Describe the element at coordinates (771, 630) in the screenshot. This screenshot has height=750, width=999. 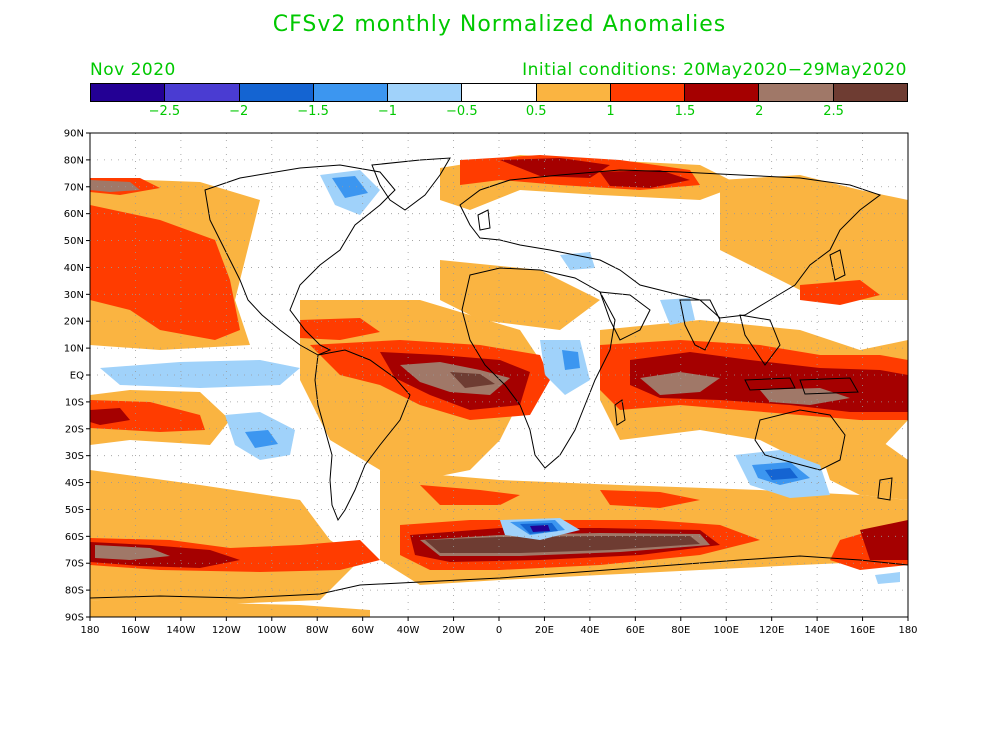
I see `lon-label: 120E` at that location.